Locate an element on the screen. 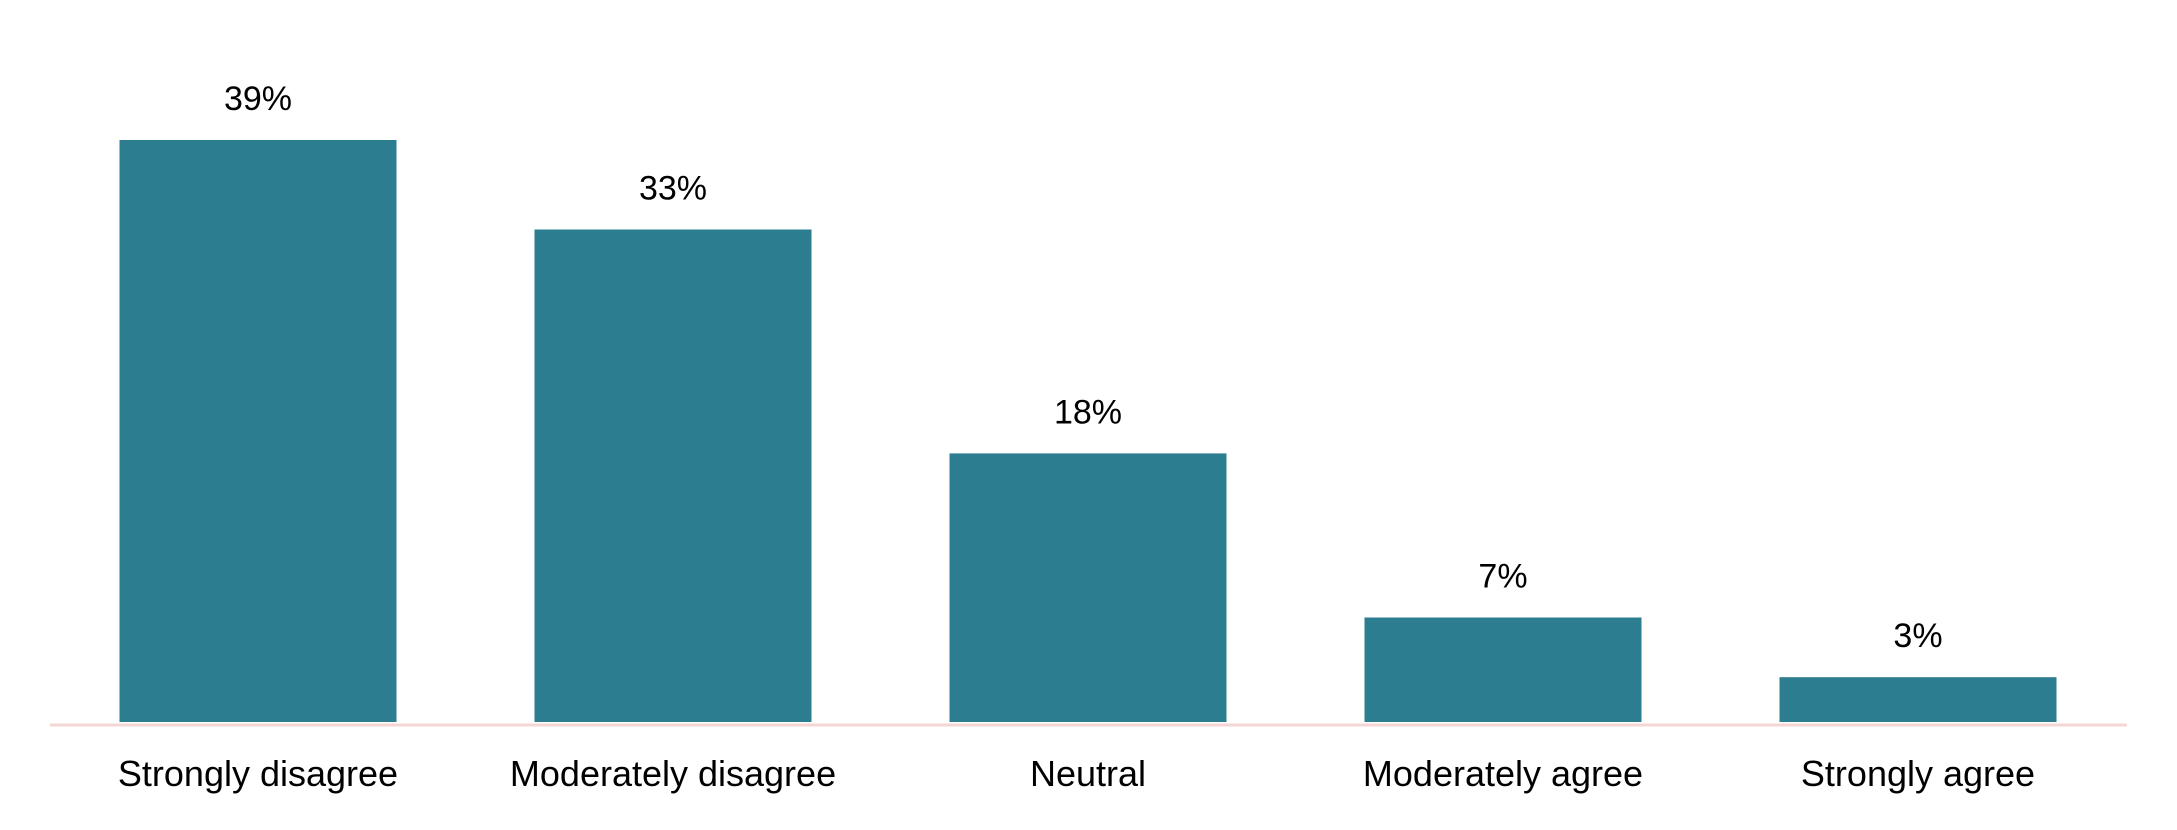  category-label-moderately-agree: Moderately agree is located at coordinates (1503, 773).